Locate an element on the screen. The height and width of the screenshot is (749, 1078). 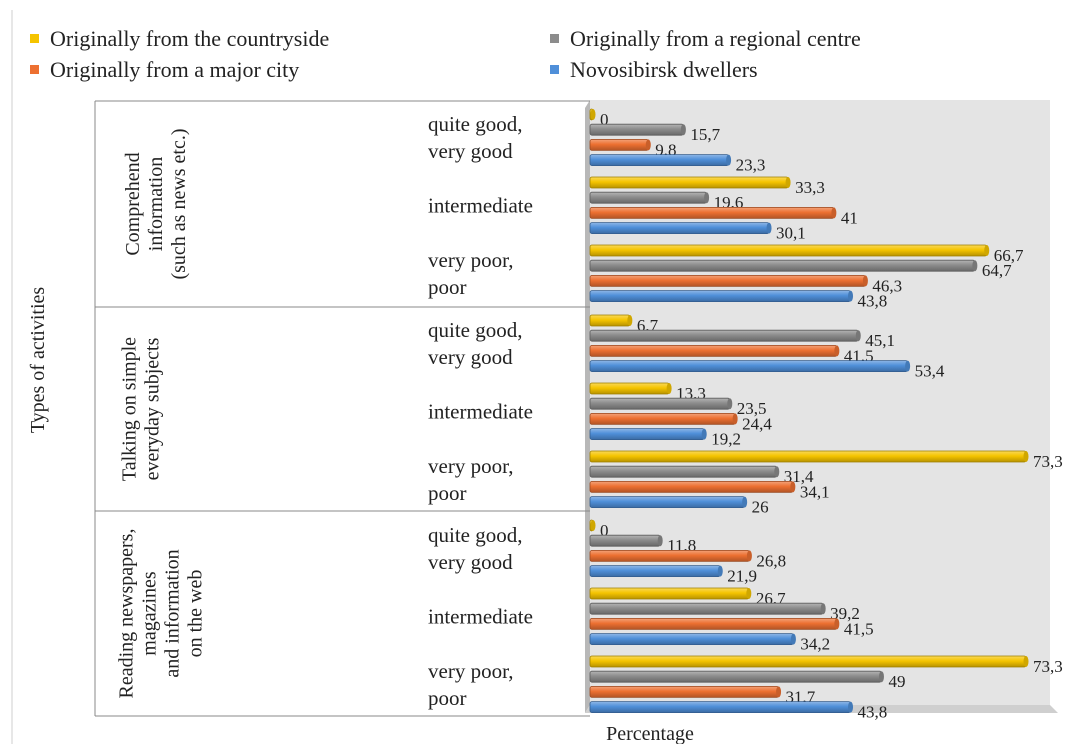
bar-g3-c2-novosibirsk is located at coordinates (691, 639).